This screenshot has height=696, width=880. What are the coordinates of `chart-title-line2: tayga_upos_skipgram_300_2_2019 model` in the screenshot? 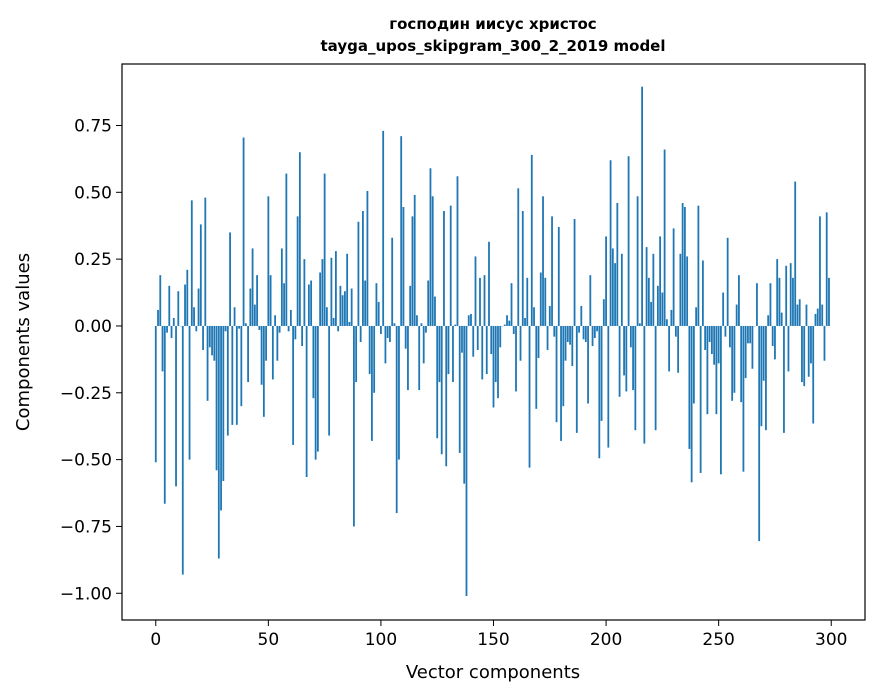 It's located at (493, 46).